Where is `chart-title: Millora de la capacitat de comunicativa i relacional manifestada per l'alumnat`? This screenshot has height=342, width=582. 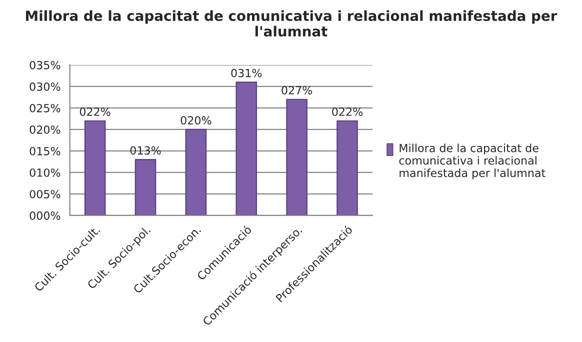
chart-title: Millora de la capacitat de comunicativa i relacional manifestada per l'alumnat is located at coordinates (292, 23).